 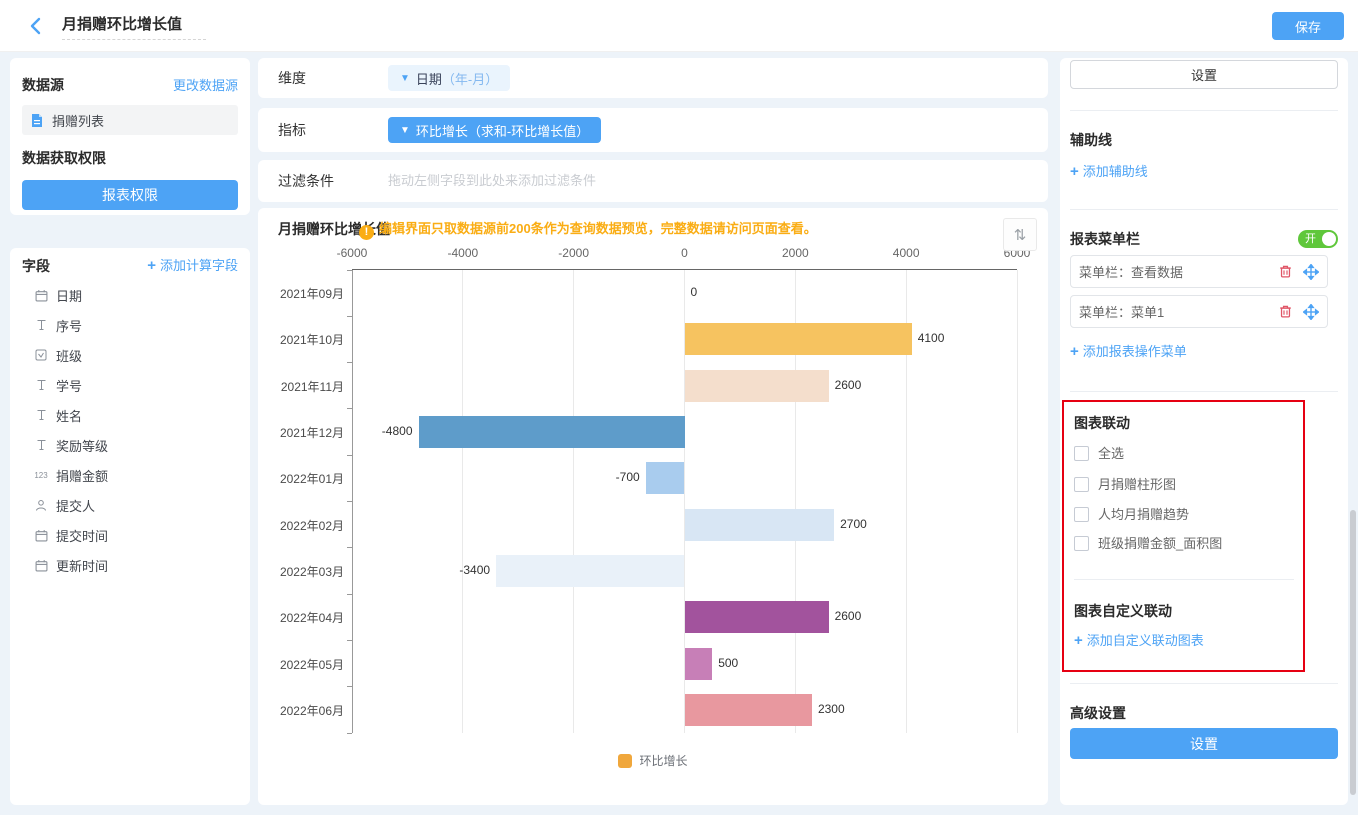 What do you see at coordinates (931, 338) in the screenshot?
I see `bar-value-label: 4100` at bounding box center [931, 338].